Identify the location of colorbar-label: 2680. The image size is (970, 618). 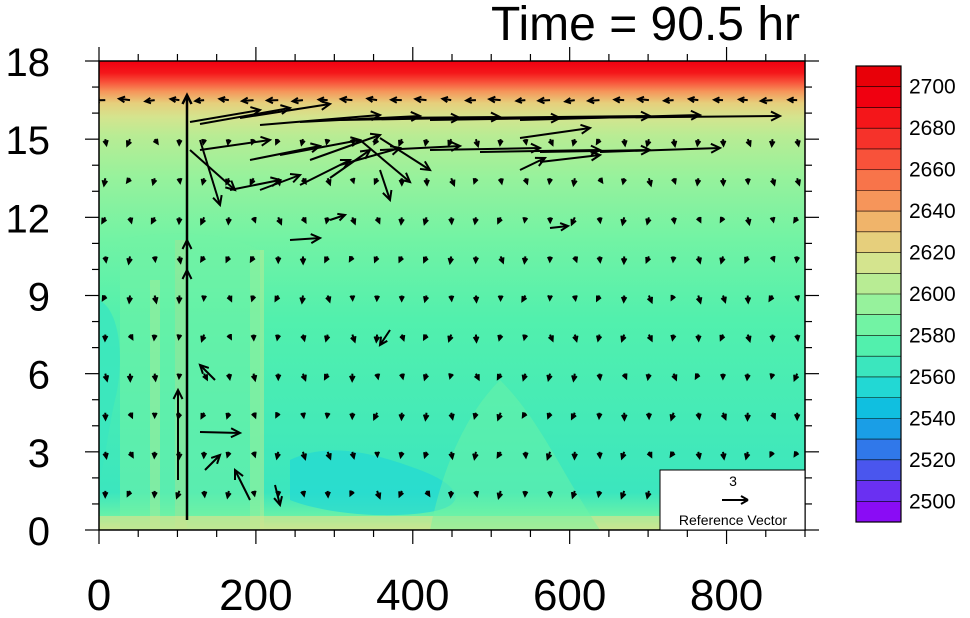
(932, 128).